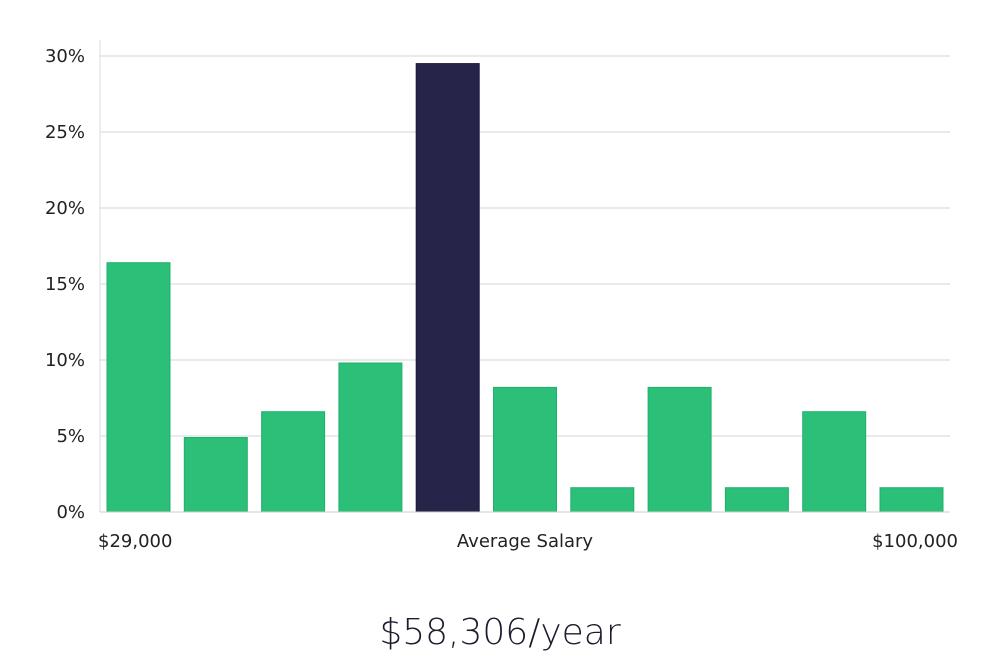  Describe the element at coordinates (70, 512) in the screenshot. I see `y-tick-label: 0%` at that location.